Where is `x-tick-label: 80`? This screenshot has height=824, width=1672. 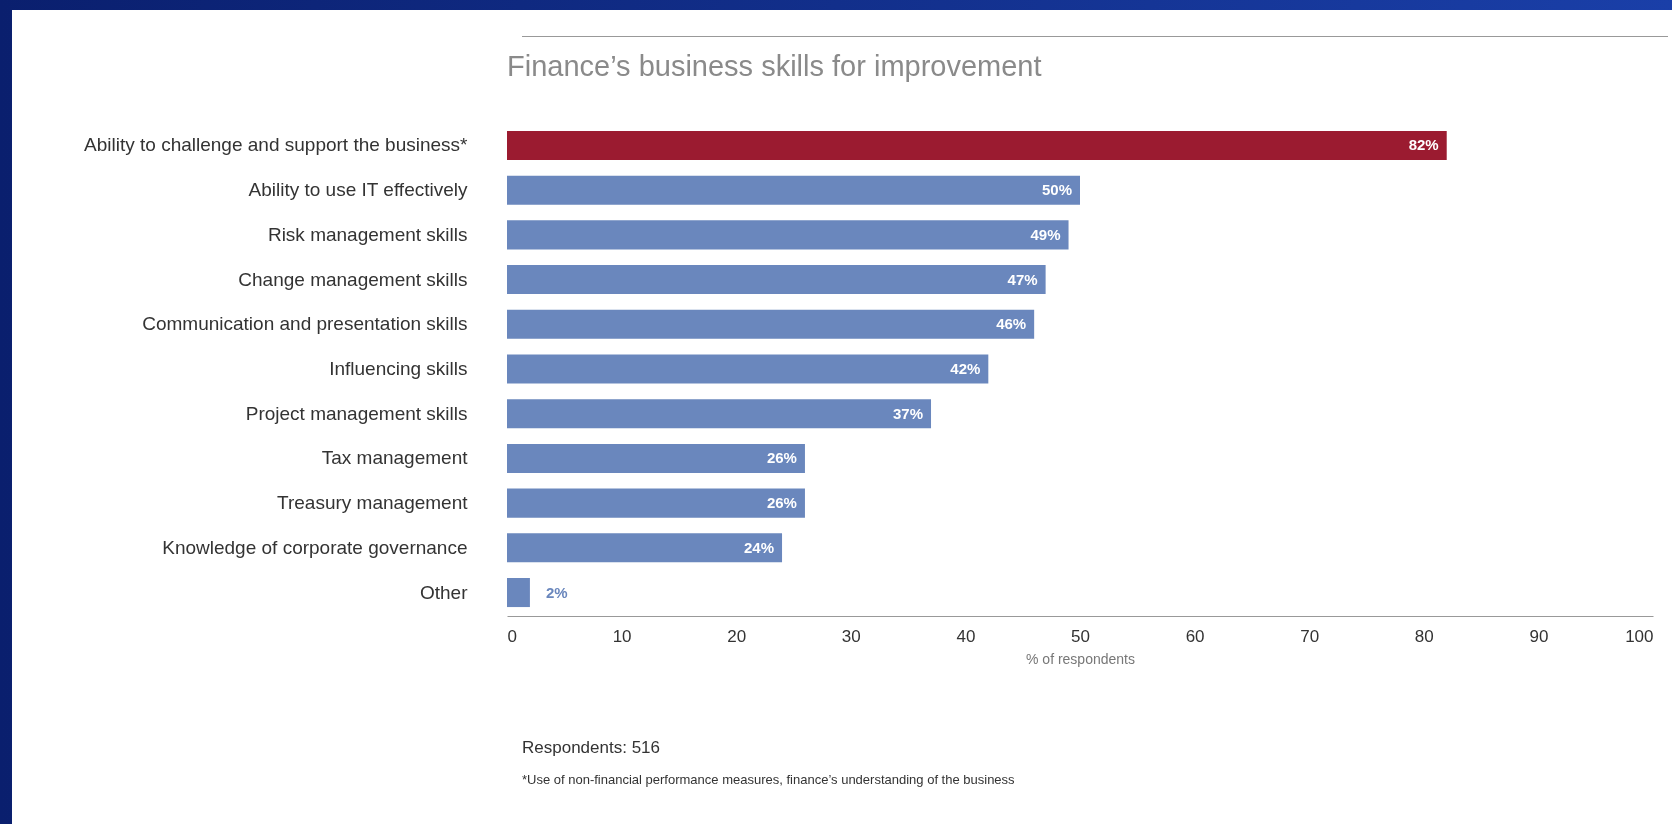 x-tick-label: 80 is located at coordinates (1424, 636).